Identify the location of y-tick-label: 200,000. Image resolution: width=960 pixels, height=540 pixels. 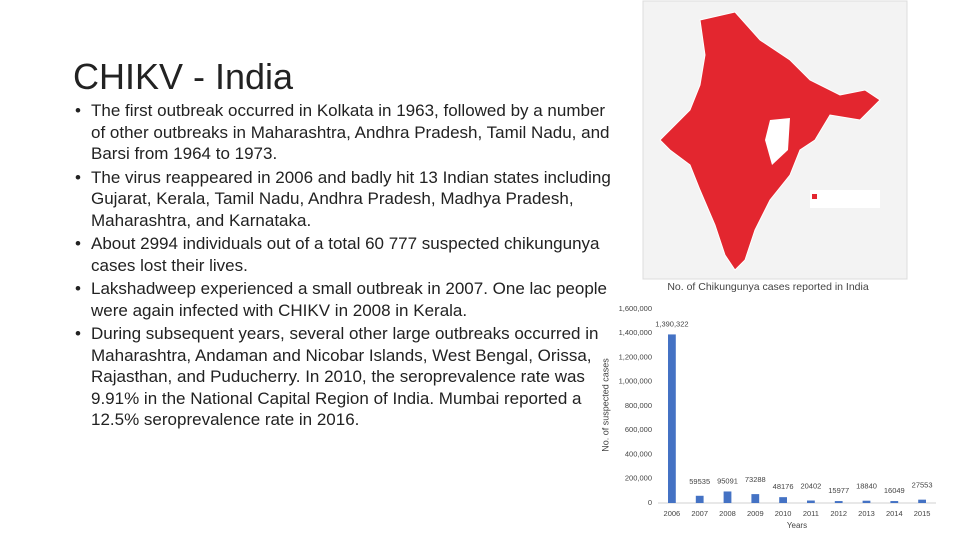
(638, 478).